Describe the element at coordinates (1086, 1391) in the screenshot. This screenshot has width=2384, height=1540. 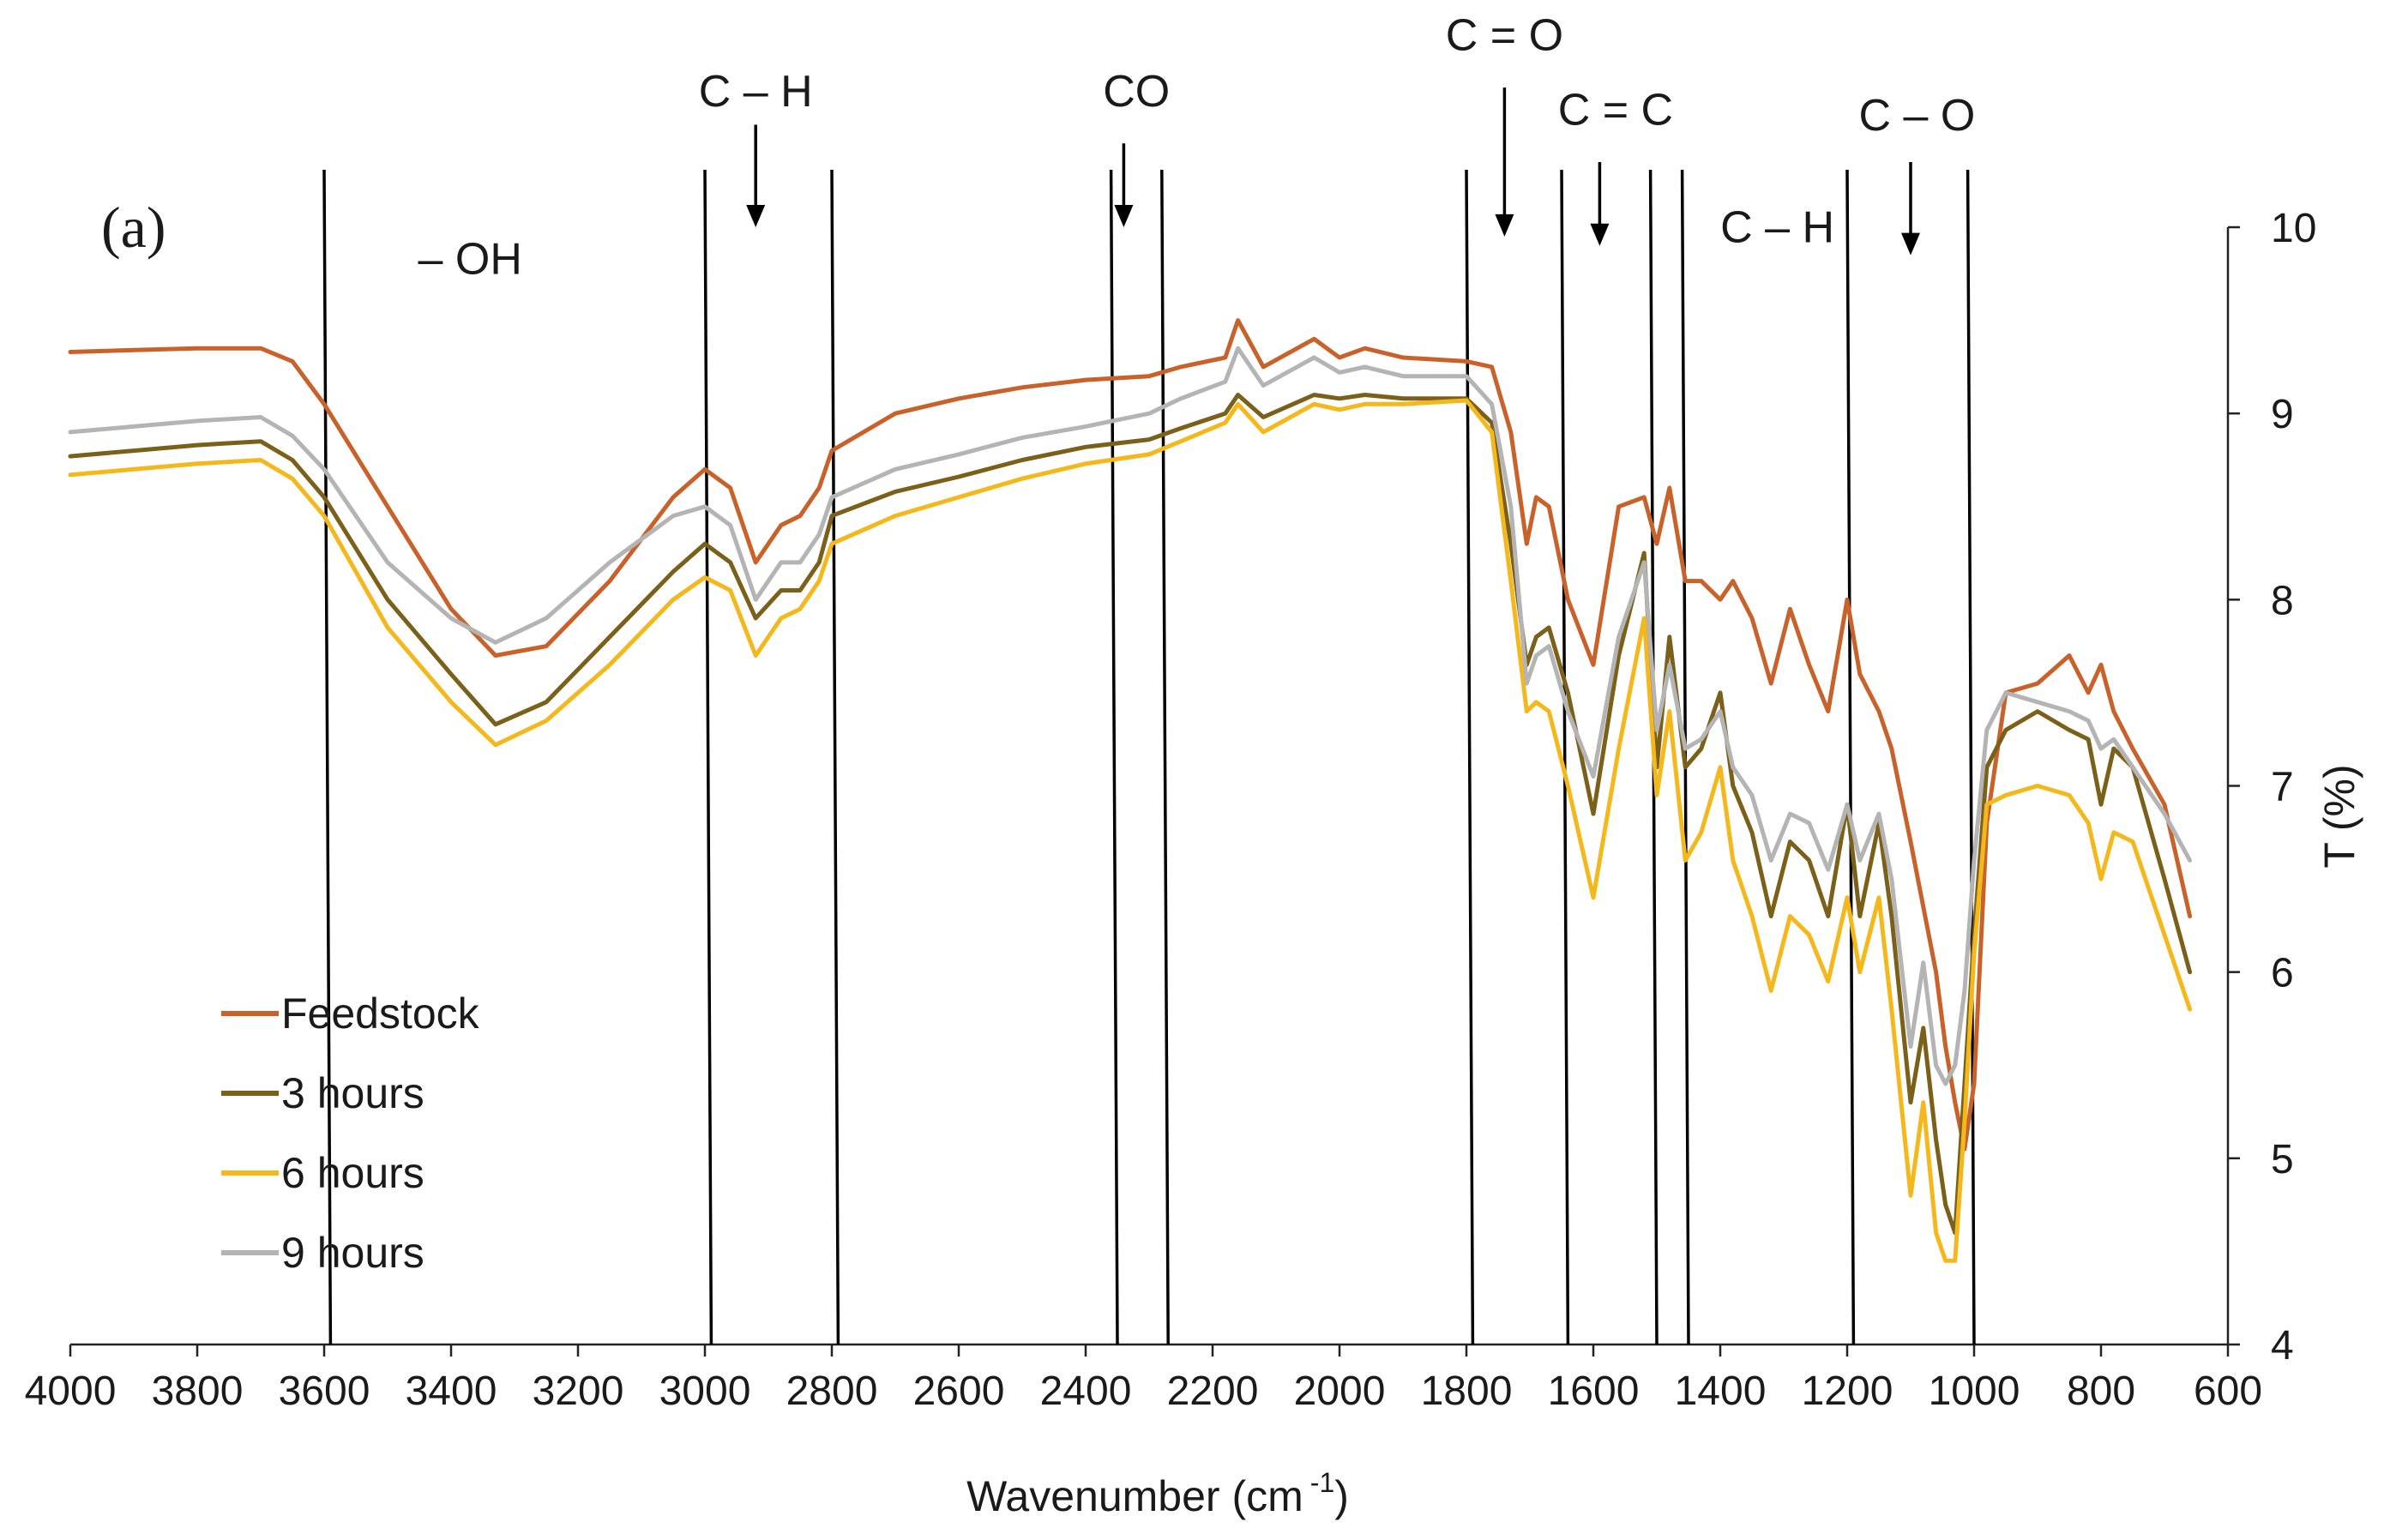
I see `x-tick-label: 2400` at that location.